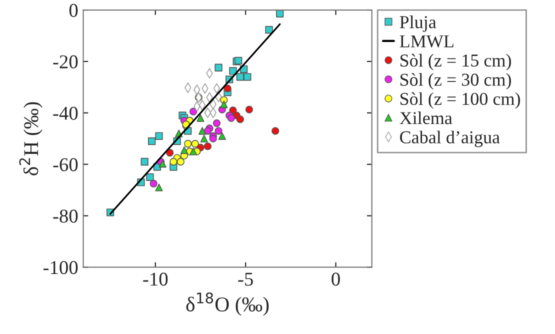  Describe the element at coordinates (336, 279) in the screenshot. I see `x-tick-label: 0` at that location.